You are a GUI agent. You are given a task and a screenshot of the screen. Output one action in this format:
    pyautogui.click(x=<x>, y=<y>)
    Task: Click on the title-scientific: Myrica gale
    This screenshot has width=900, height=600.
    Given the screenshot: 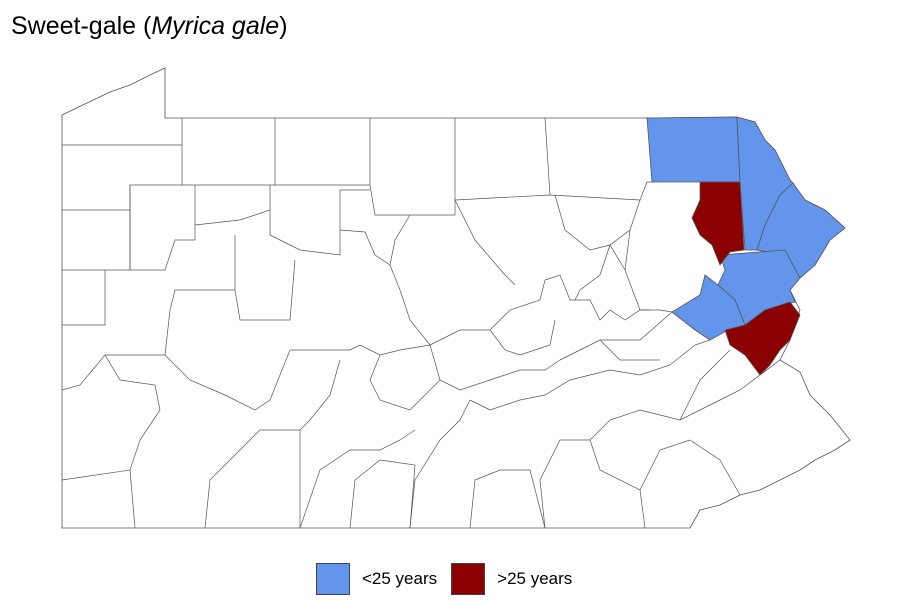 What is the action you would take?
    pyautogui.click(x=215, y=26)
    